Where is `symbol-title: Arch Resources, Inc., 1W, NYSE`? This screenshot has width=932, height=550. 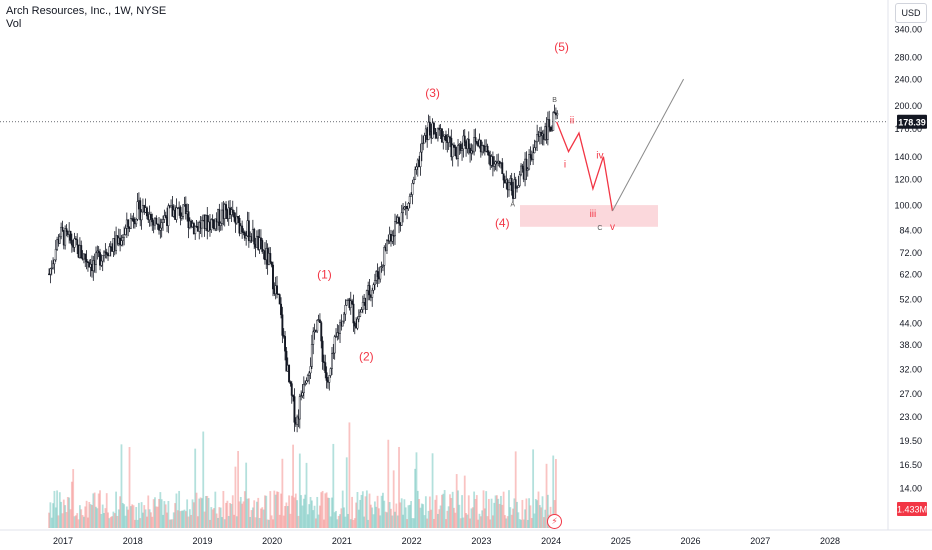
symbol-title: Arch Resources, Inc., 1W, NYSE is located at coordinates (86, 11).